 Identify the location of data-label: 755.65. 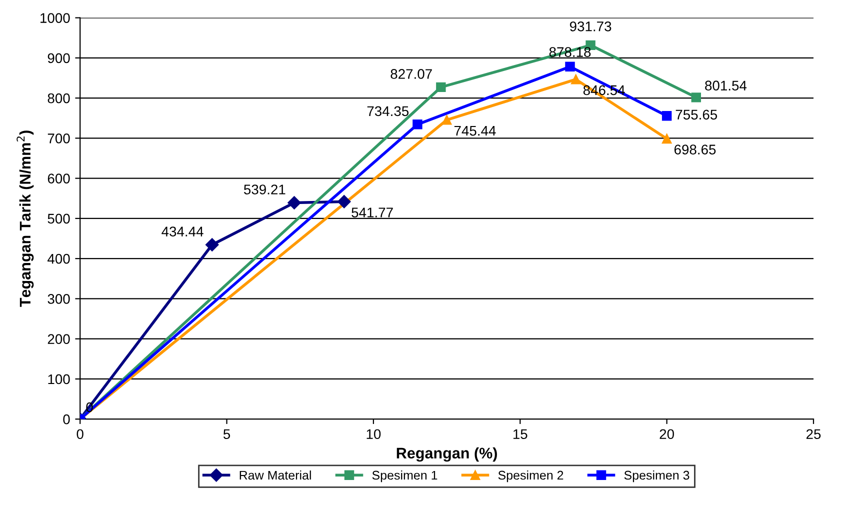
(697, 115).